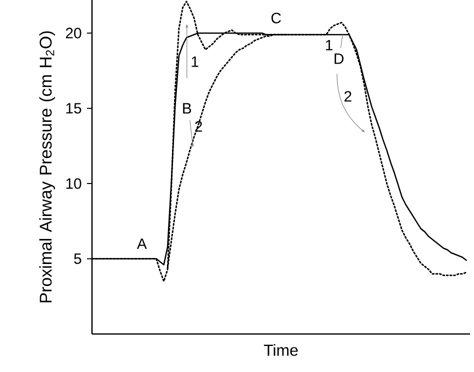 This screenshot has width=474, height=372. I want to click on annotation: B, so click(187, 108).